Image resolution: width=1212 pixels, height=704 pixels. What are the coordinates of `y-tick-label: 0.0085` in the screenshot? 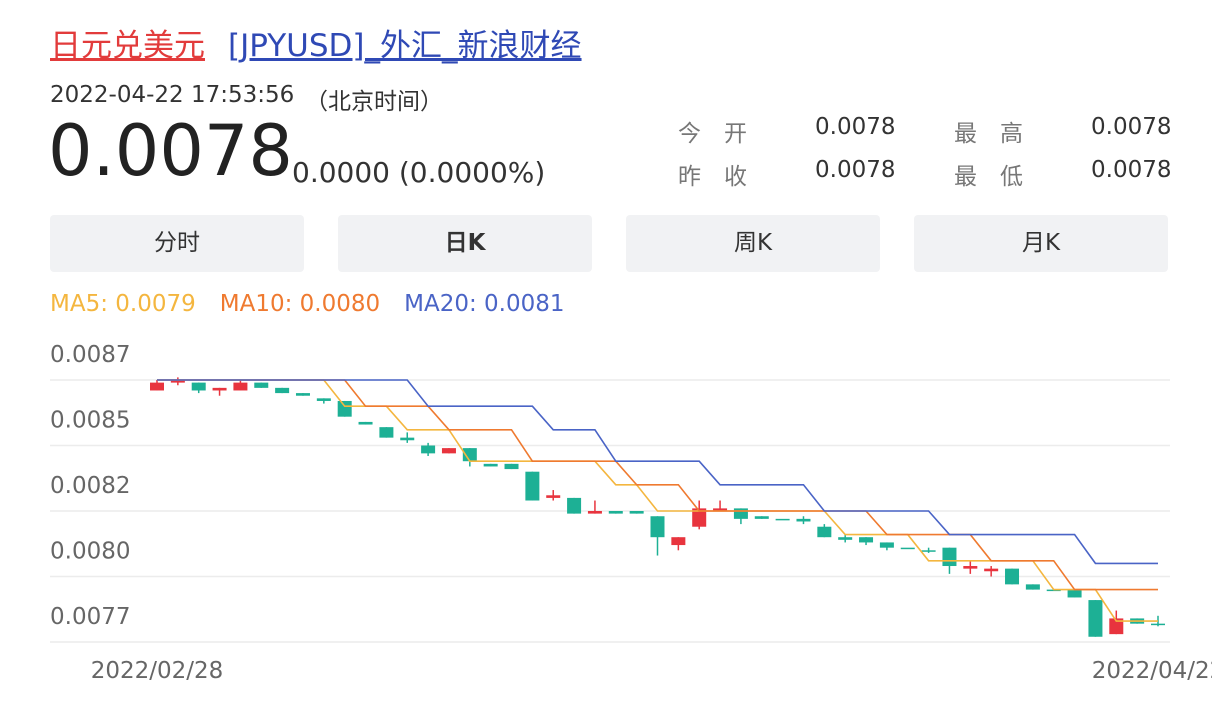 It's located at (90, 421).